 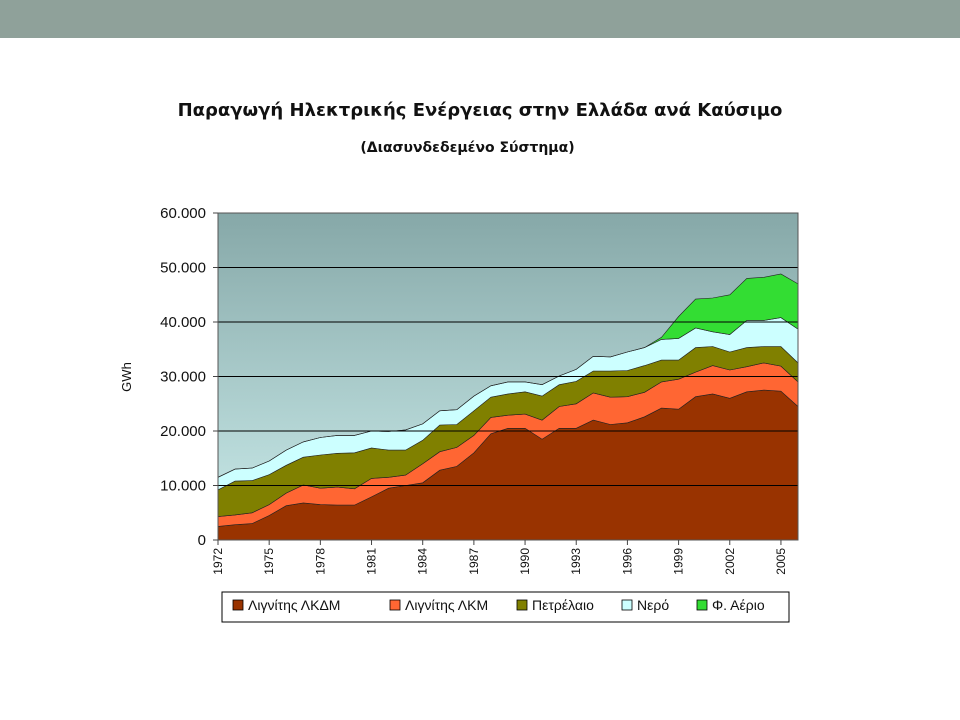 I want to click on x-tick-label: 1990, so click(x=525, y=561).